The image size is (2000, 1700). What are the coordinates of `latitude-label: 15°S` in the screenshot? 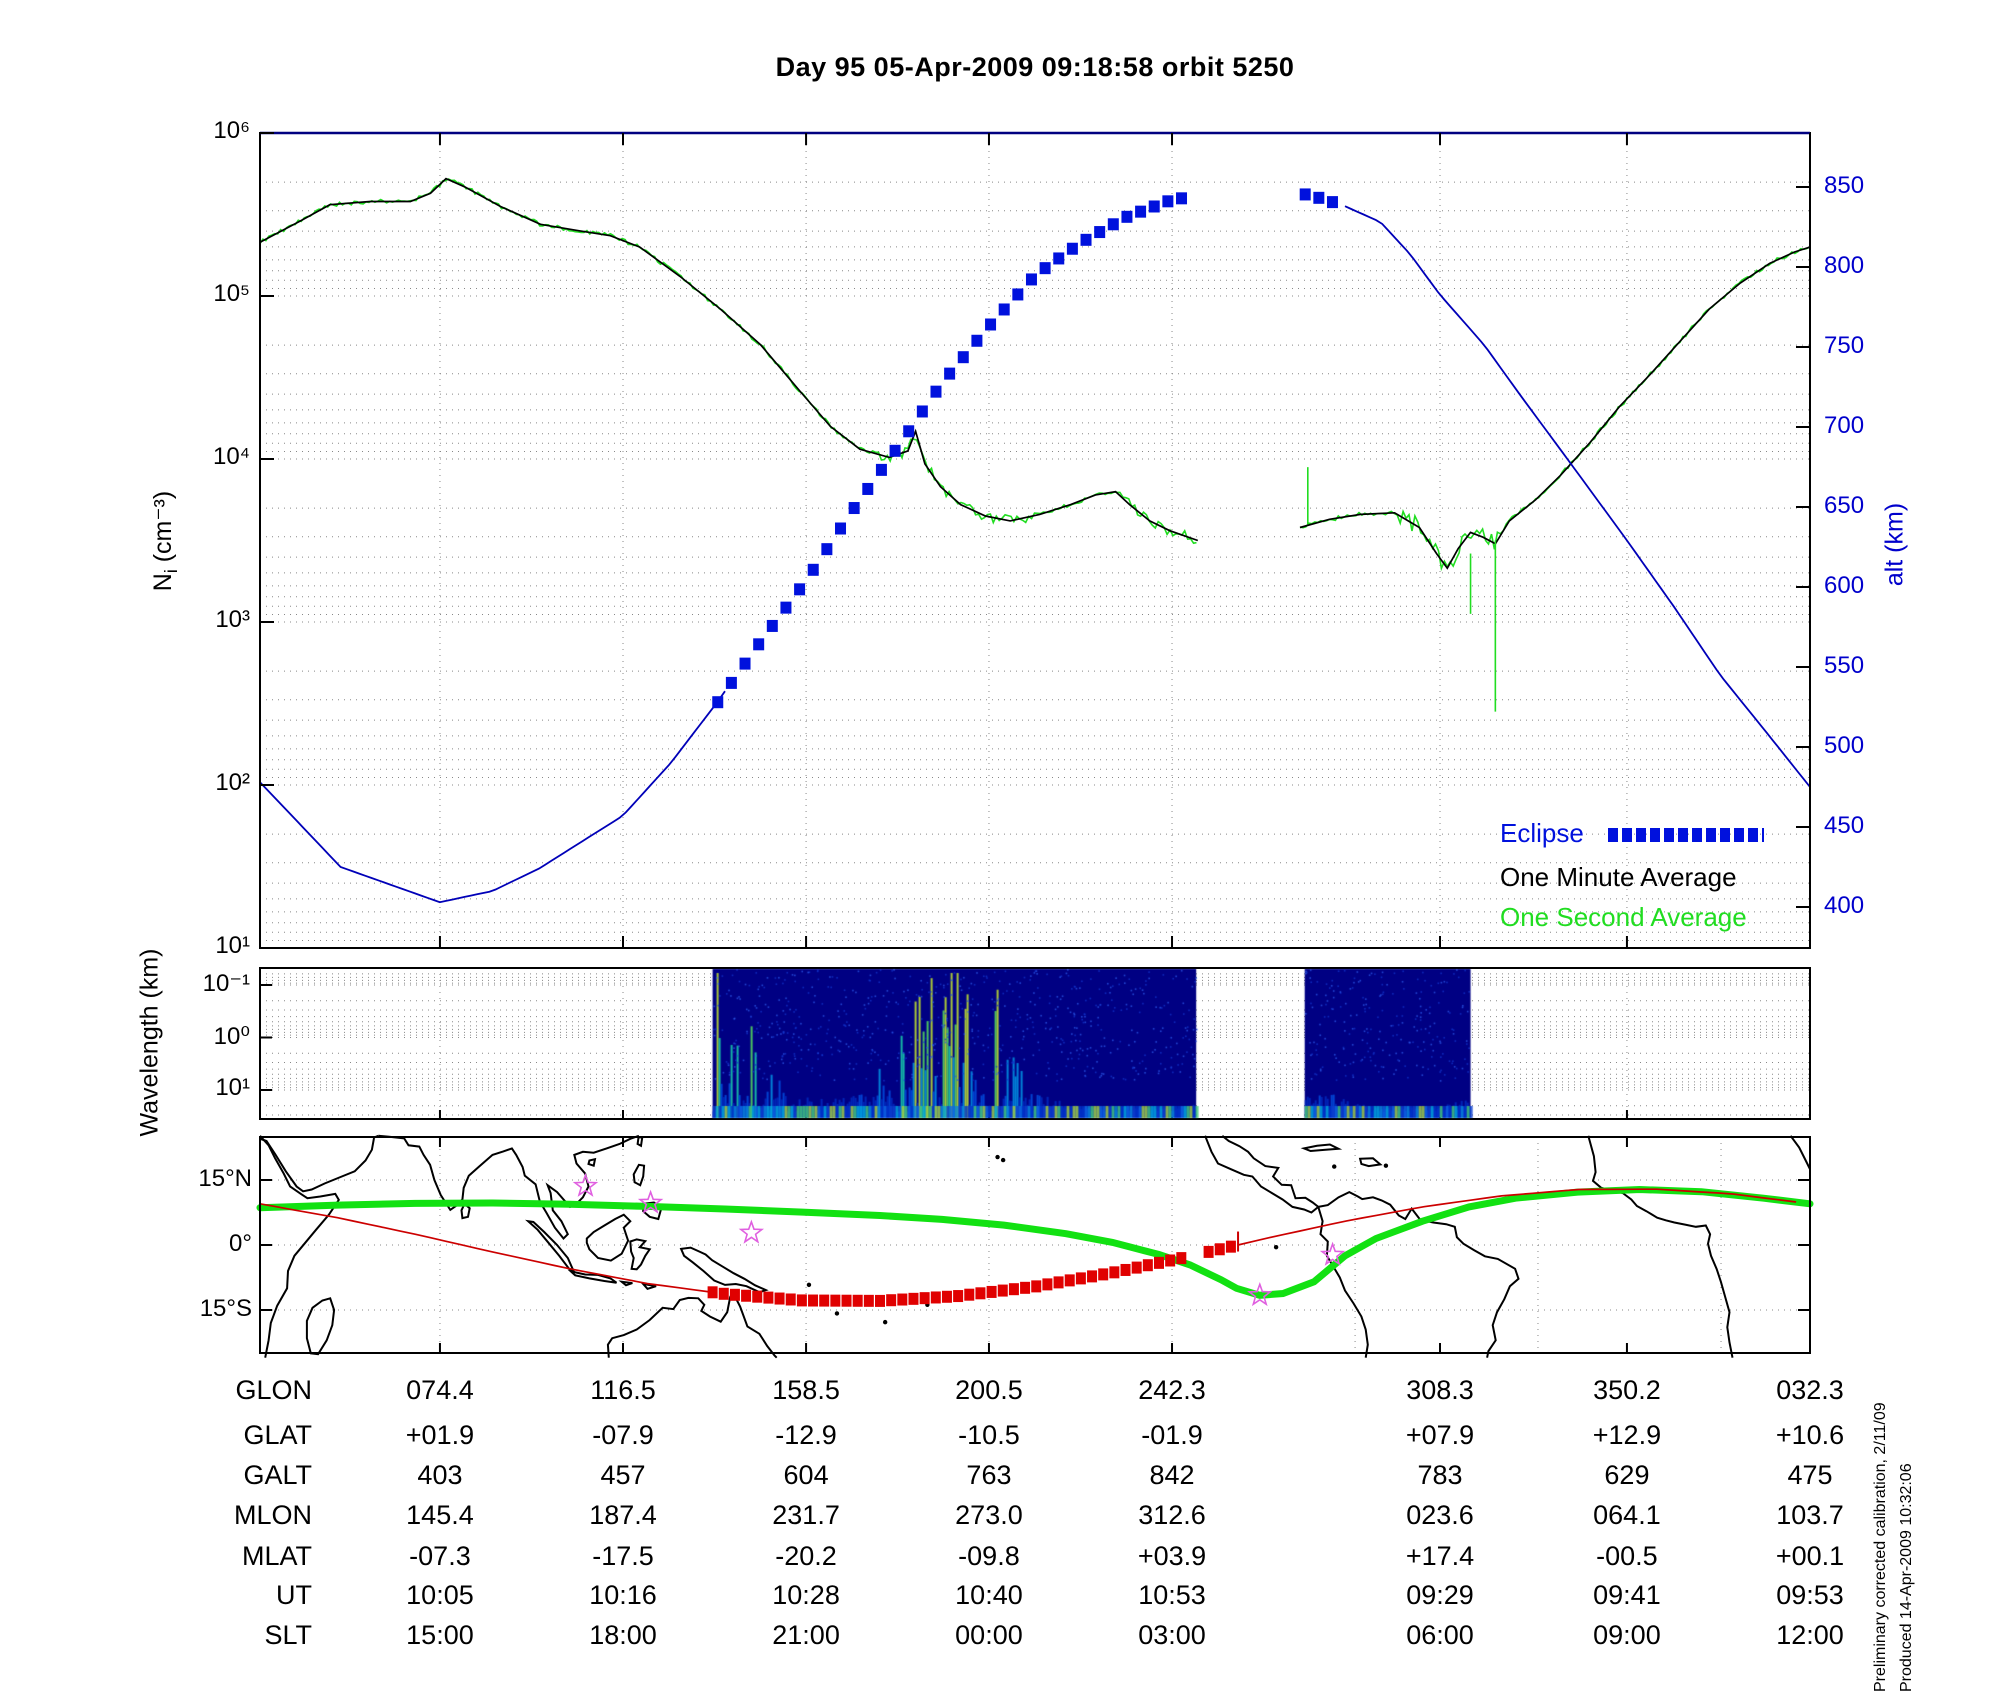 It's located at (225, 1308).